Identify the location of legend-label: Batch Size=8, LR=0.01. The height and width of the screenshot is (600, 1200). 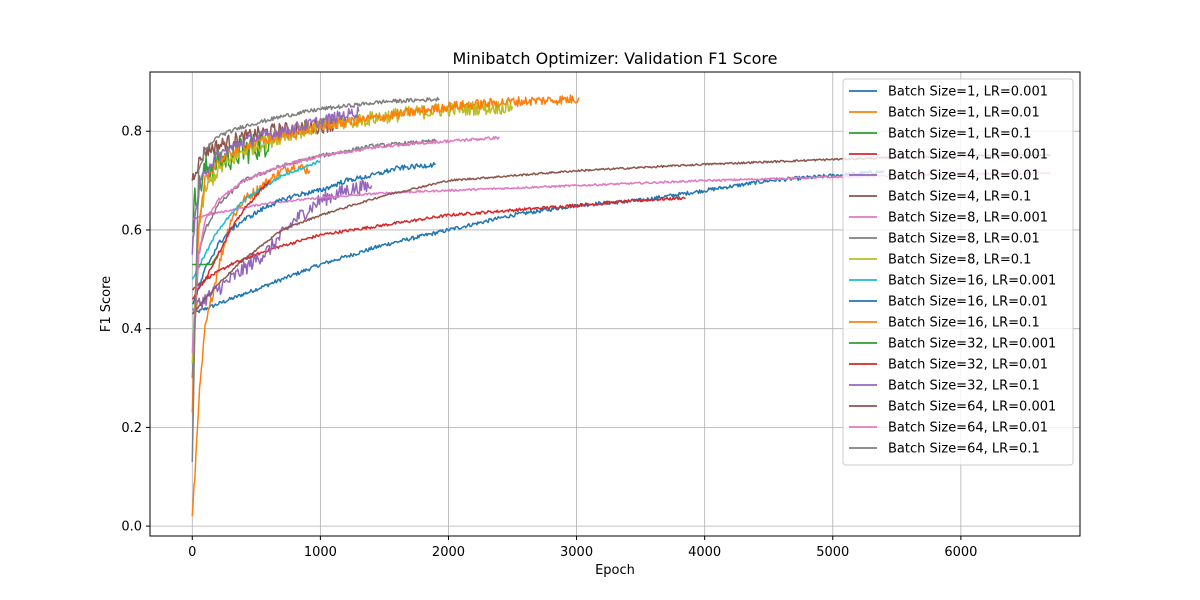
(964, 239).